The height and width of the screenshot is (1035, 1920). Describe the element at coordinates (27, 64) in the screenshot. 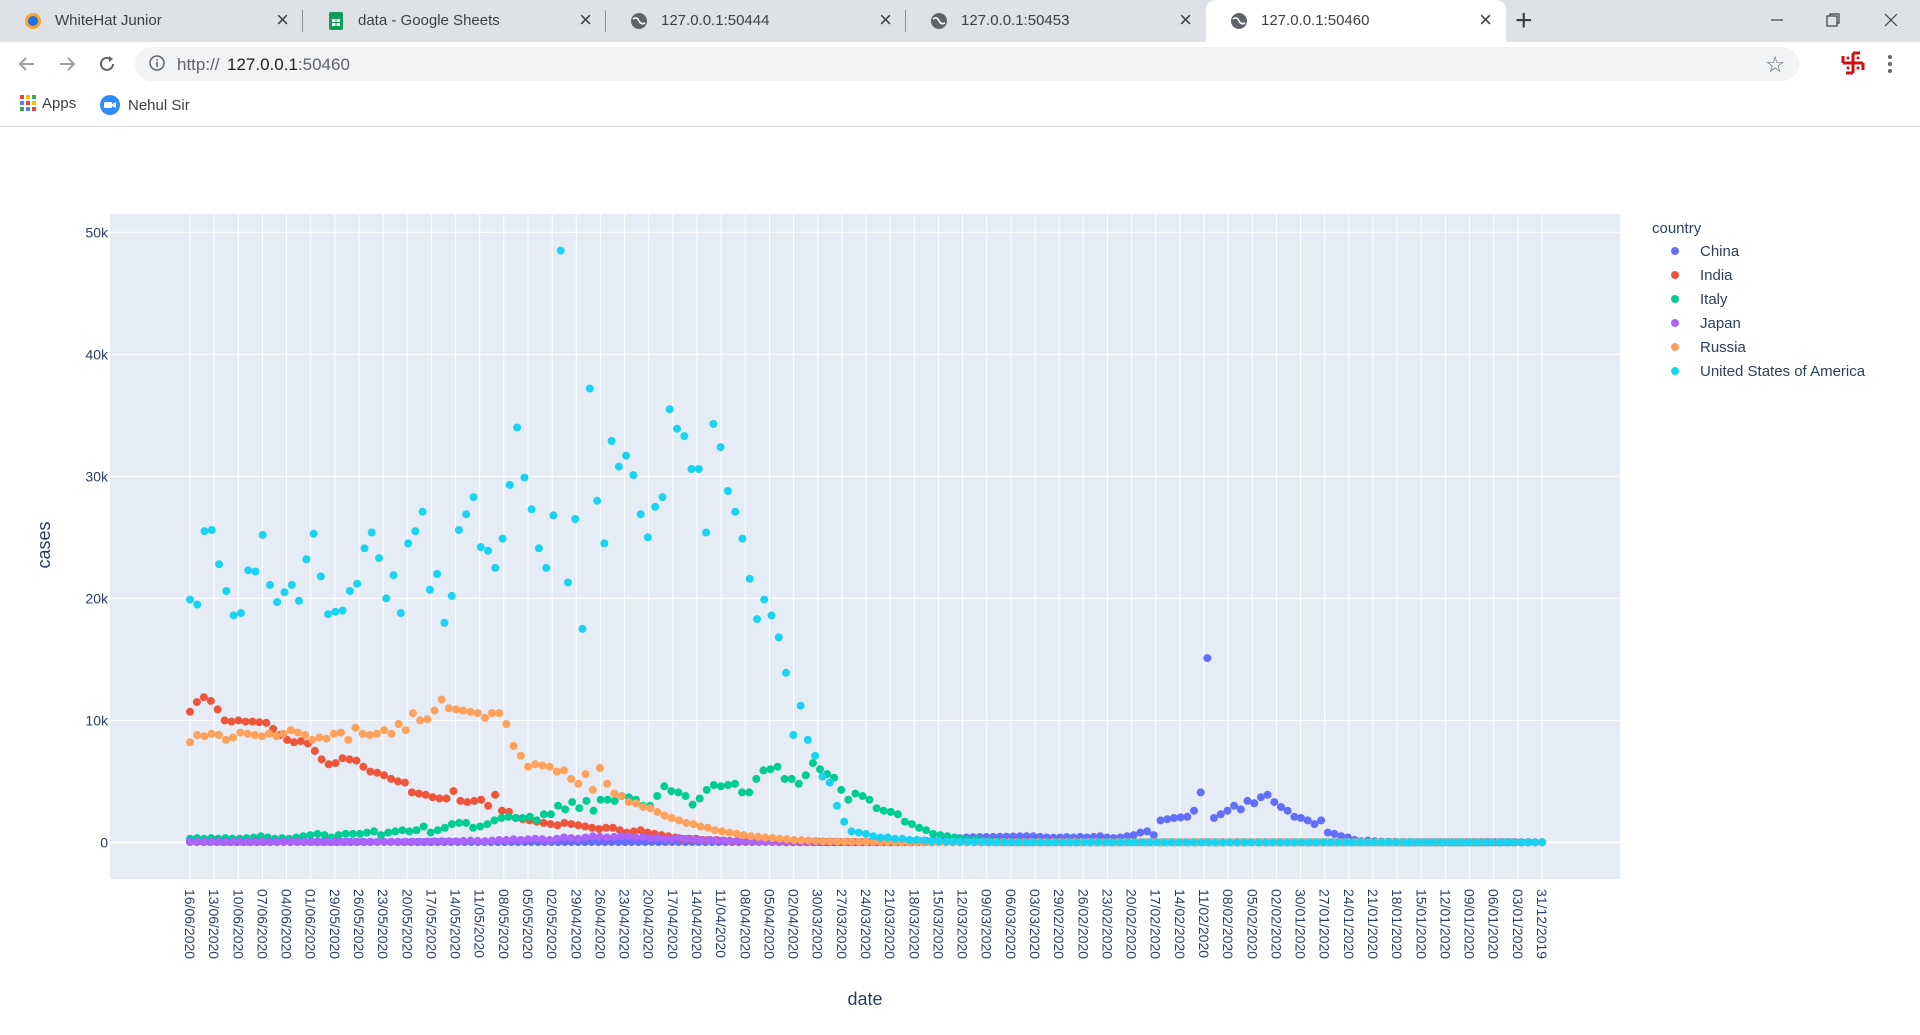

I see `back-button` at that location.